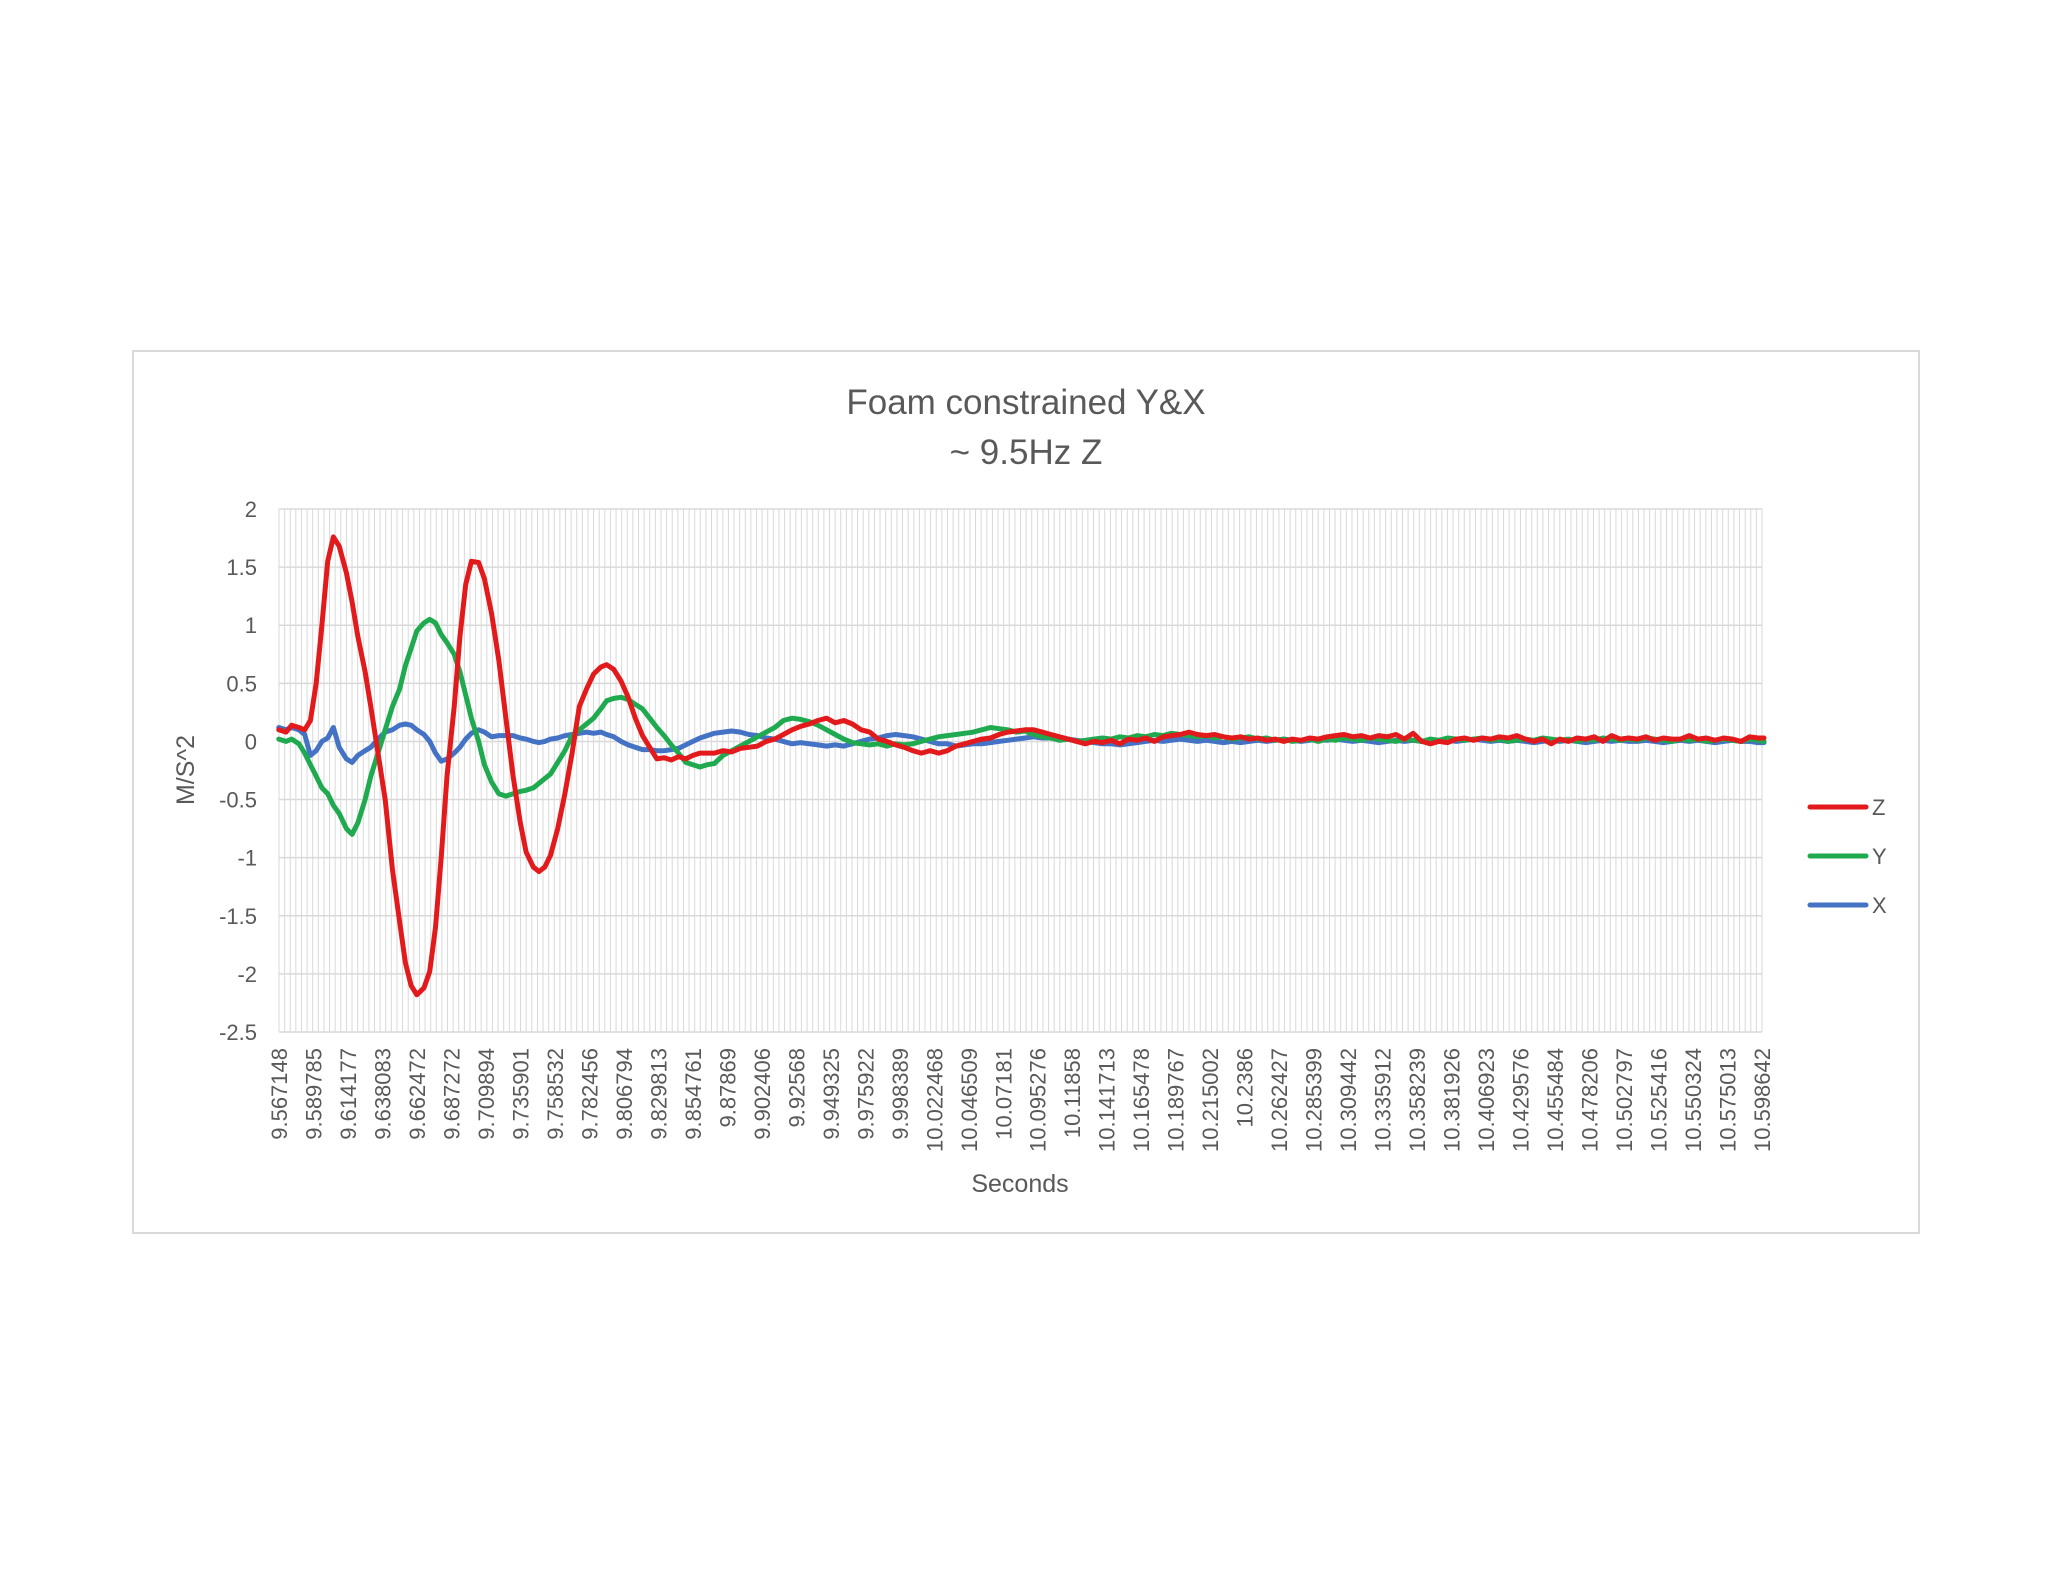 The width and height of the screenshot is (2048, 1583). I want to click on y-tick-label: 0, so click(251, 741).